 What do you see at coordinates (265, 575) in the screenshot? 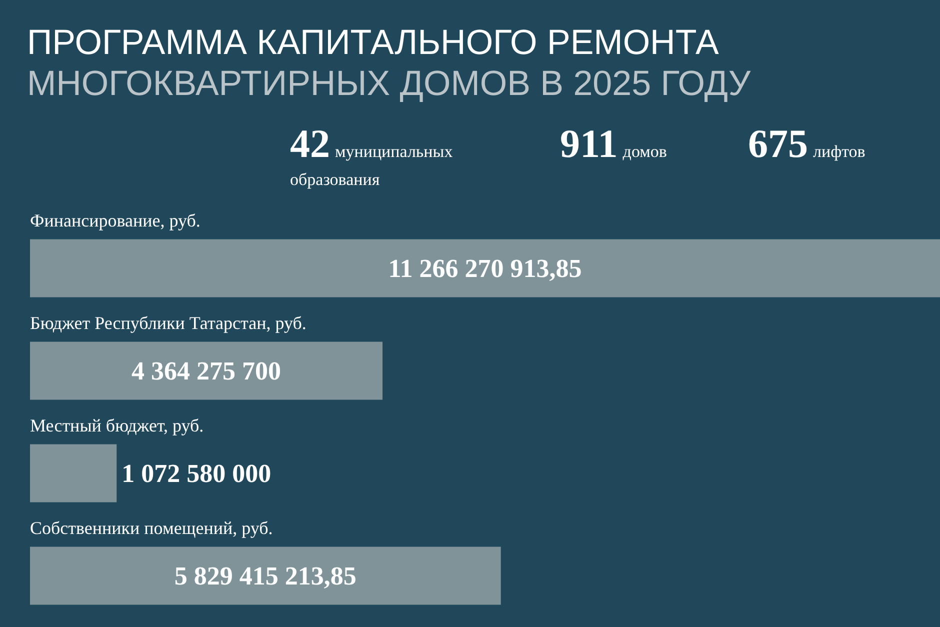
I see `data-label: 5 829 415 213,85` at bounding box center [265, 575].